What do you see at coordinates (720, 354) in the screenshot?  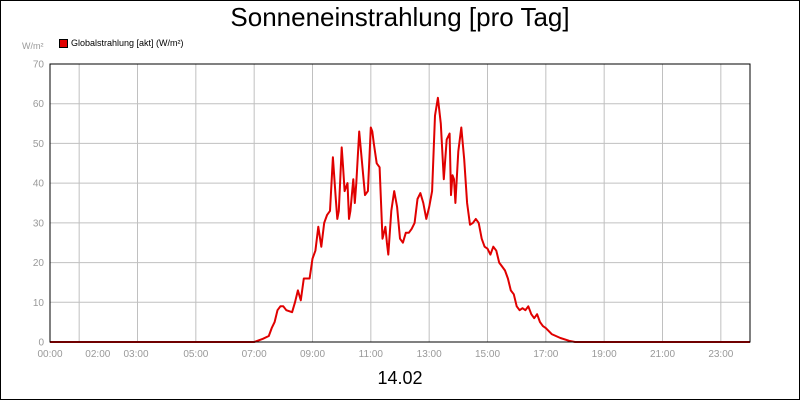 I see `x-tick-label: 23:00` at bounding box center [720, 354].